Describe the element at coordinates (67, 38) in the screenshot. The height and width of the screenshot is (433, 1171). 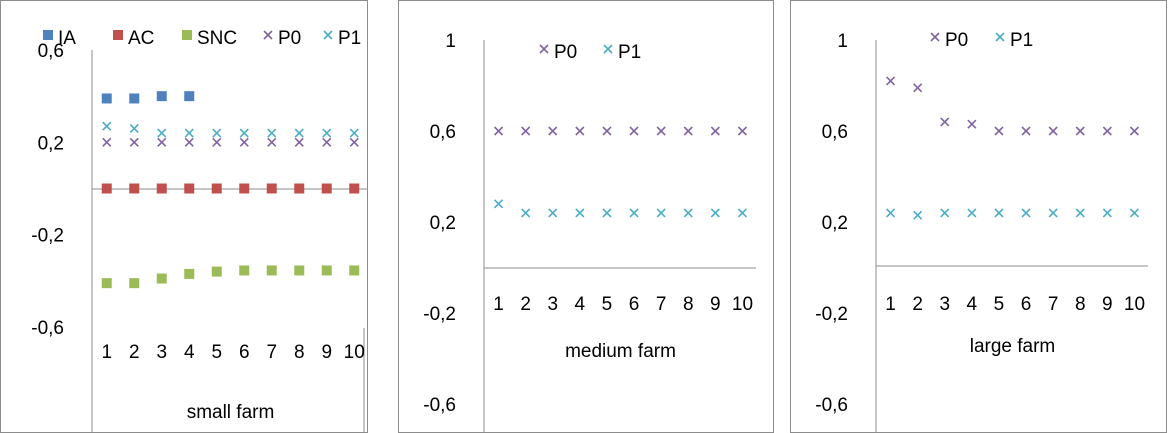
I see `legend-label: IA` at that location.